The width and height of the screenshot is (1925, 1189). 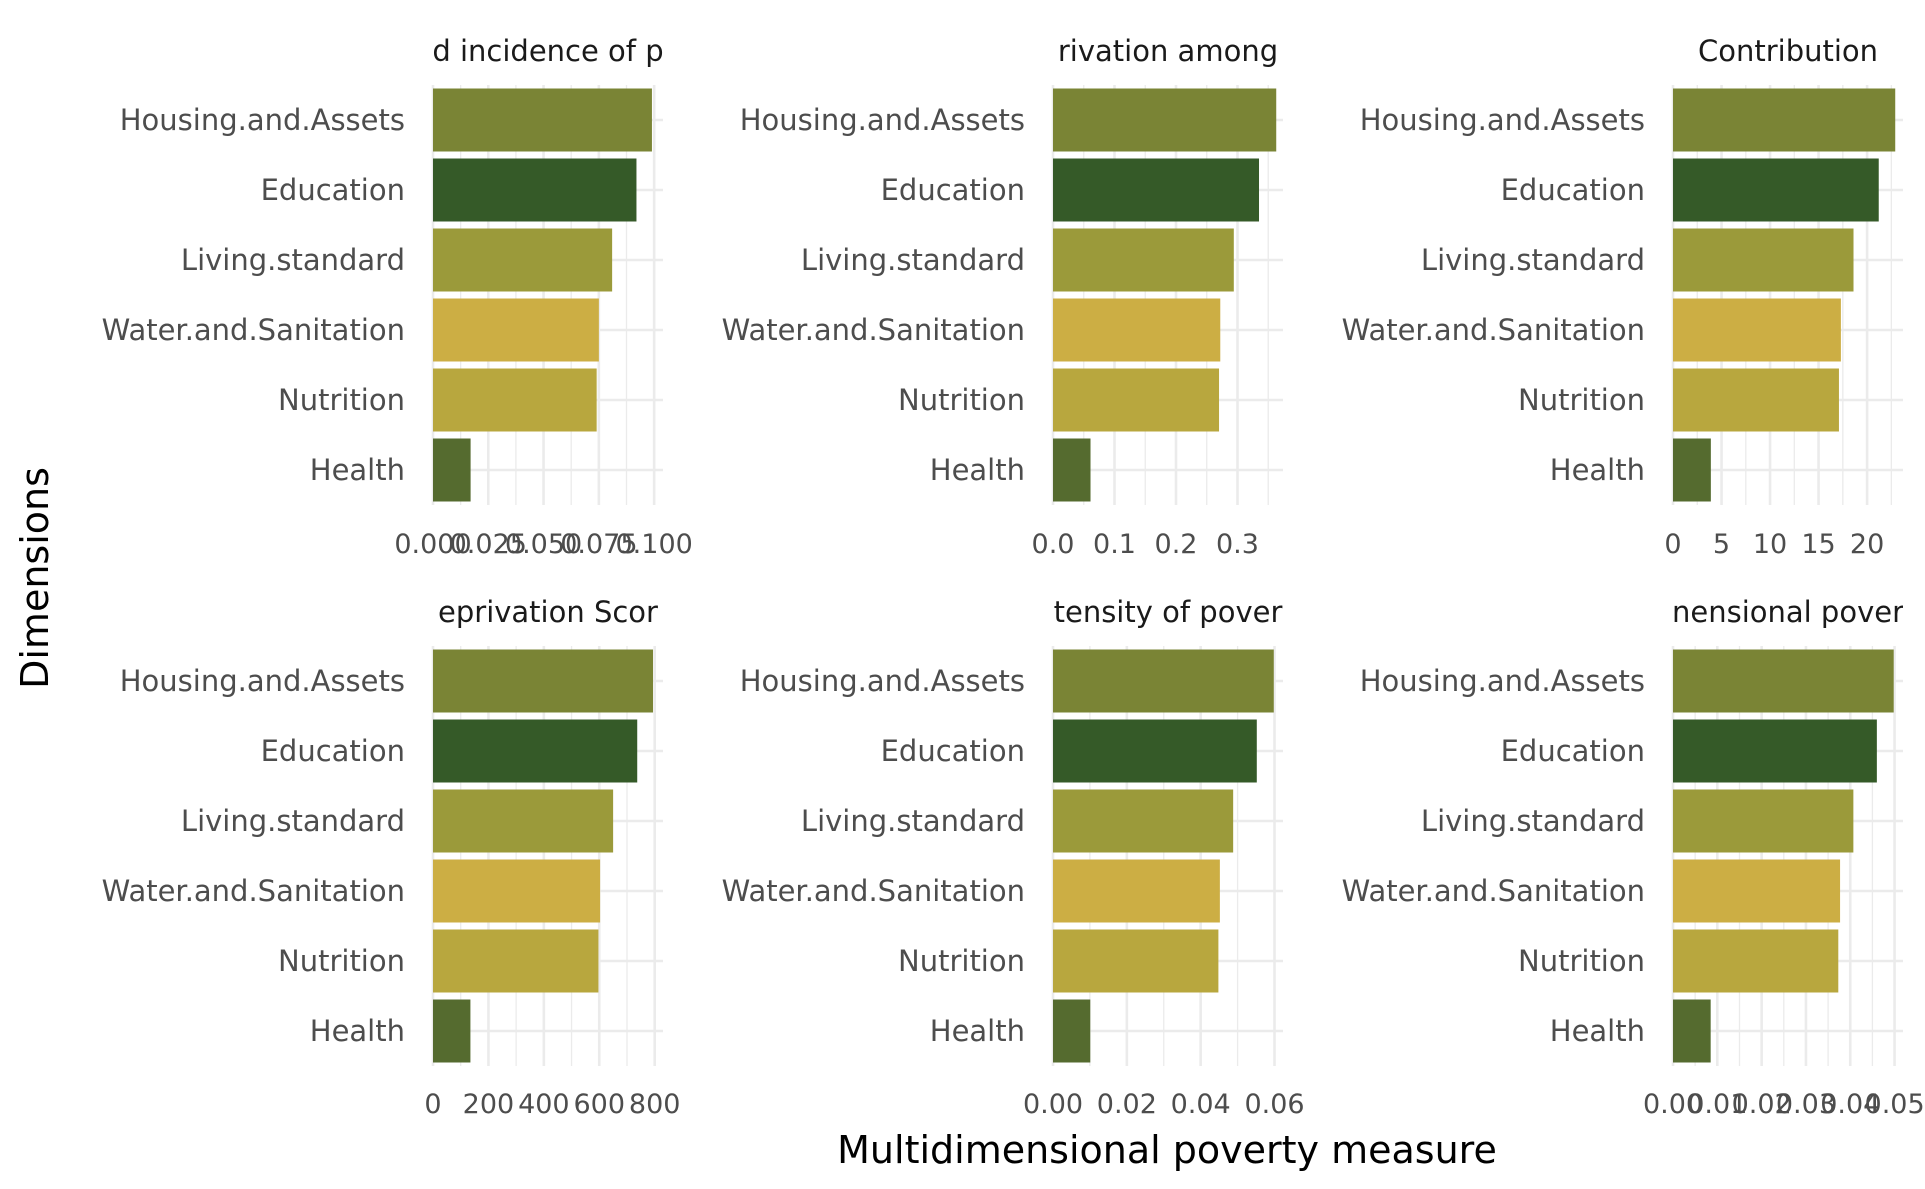 What do you see at coordinates (1127, 1104) in the screenshot?
I see `x-tick-label: 0.02` at bounding box center [1127, 1104].